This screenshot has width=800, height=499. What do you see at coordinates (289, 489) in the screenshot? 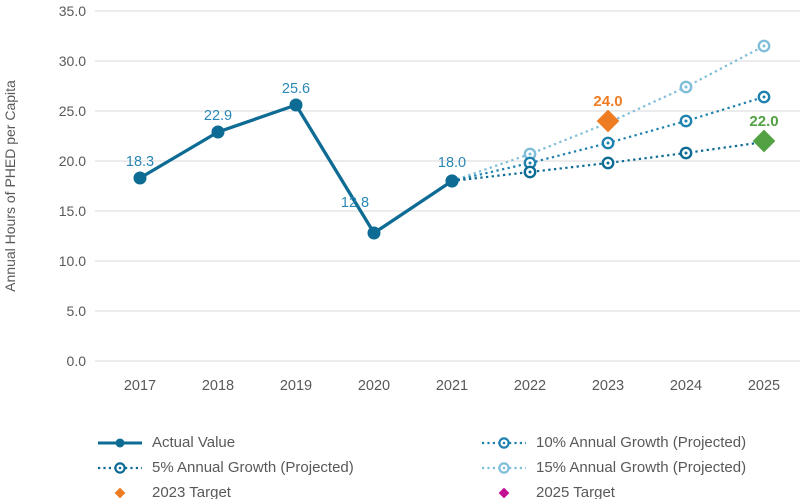
I see `legend-item-target-2023: 2023 Target` at bounding box center [289, 489].